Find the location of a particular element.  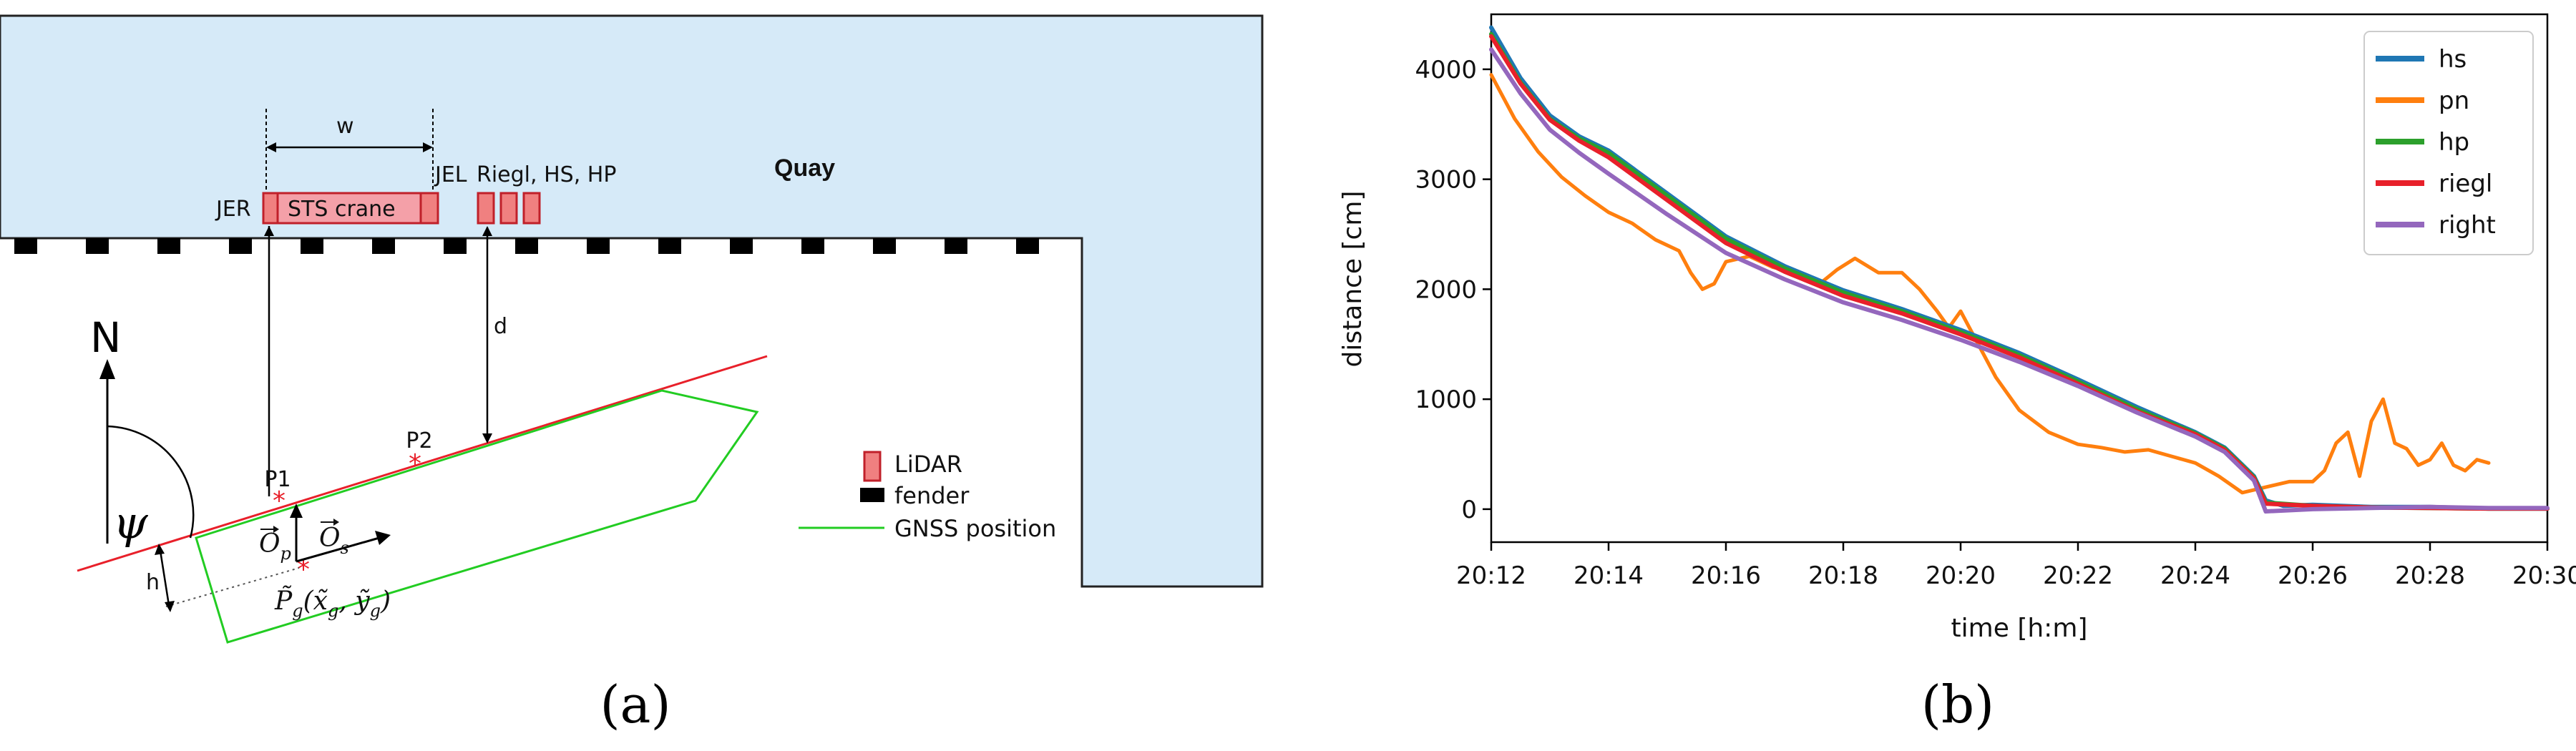

jer-label: JER is located at coordinates (233, 209).